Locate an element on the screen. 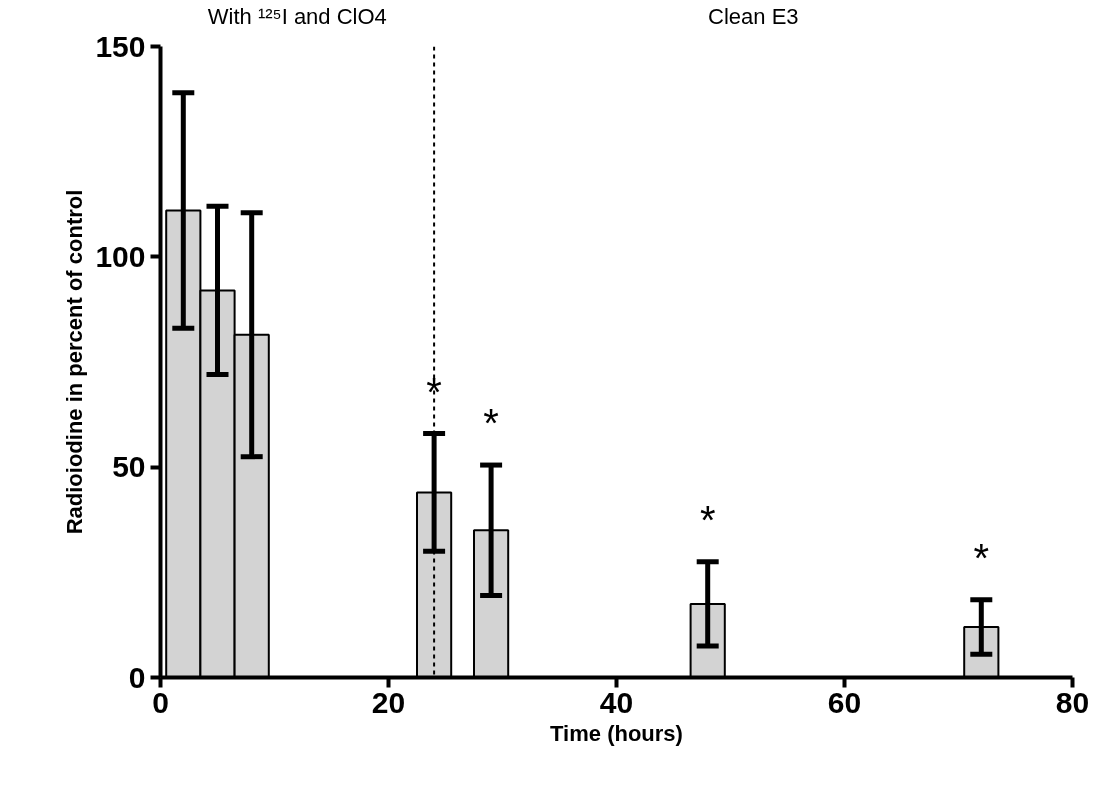 The height and width of the screenshot is (805, 1101). y-tick-label: 0 is located at coordinates (137, 677).